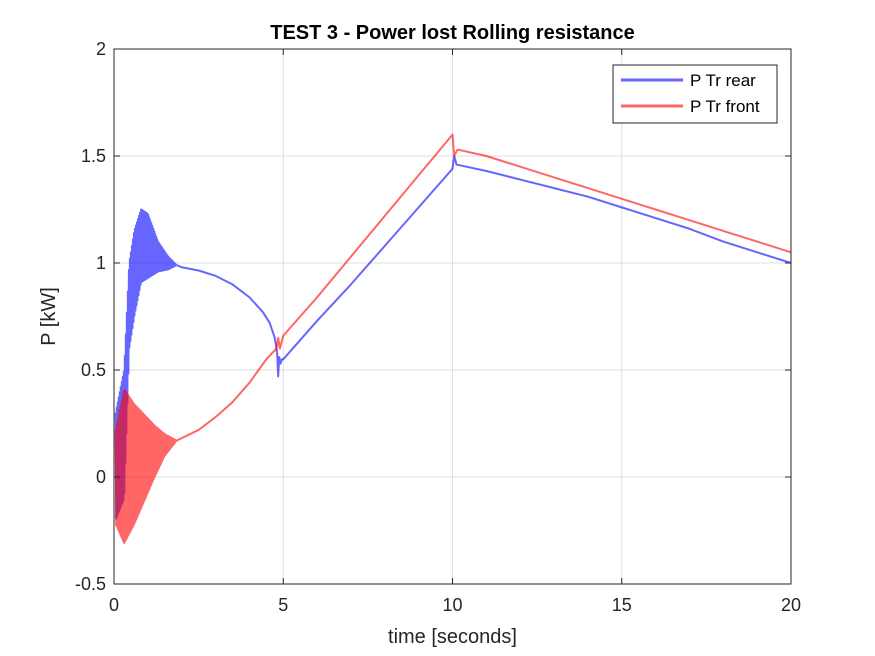  Describe the element at coordinates (90, 584) in the screenshot. I see `y-tick-label: -0.5` at that location.